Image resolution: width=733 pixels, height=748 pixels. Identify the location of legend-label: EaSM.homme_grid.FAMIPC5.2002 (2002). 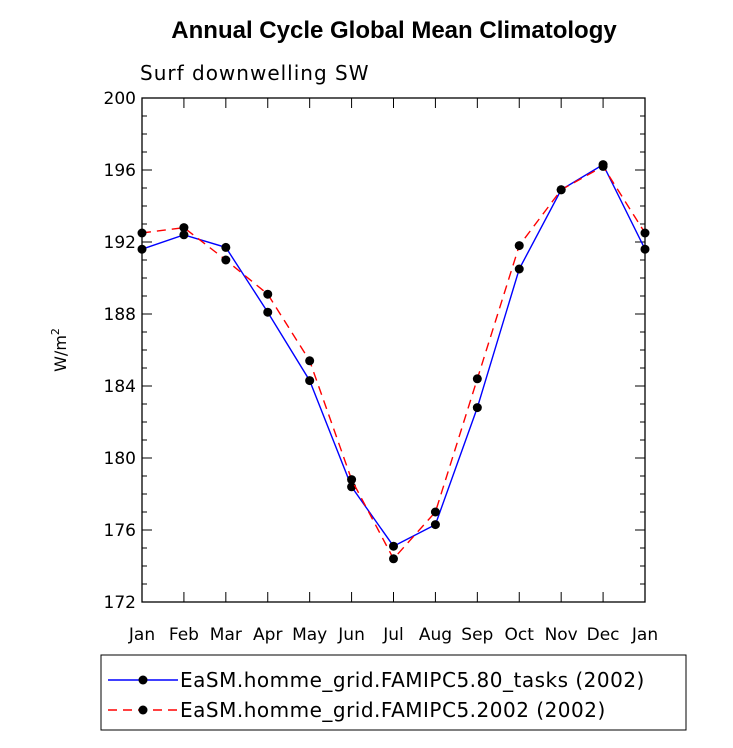
(393, 710).